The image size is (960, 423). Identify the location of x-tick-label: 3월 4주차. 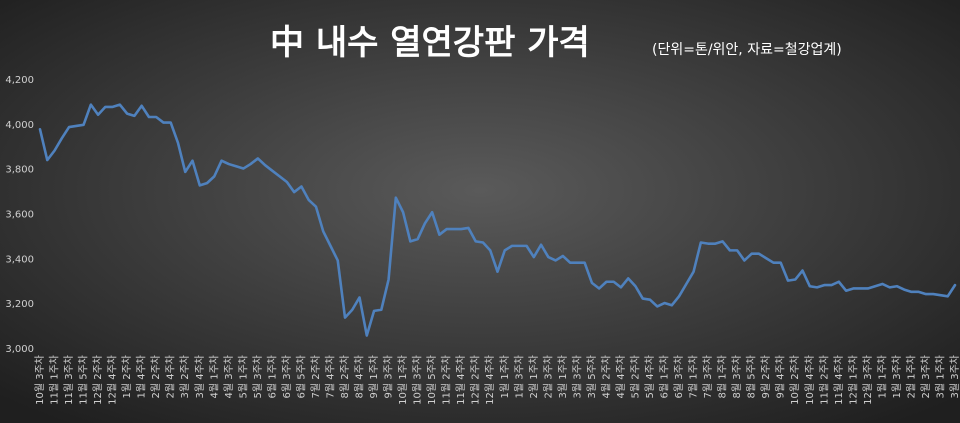
(200, 377).